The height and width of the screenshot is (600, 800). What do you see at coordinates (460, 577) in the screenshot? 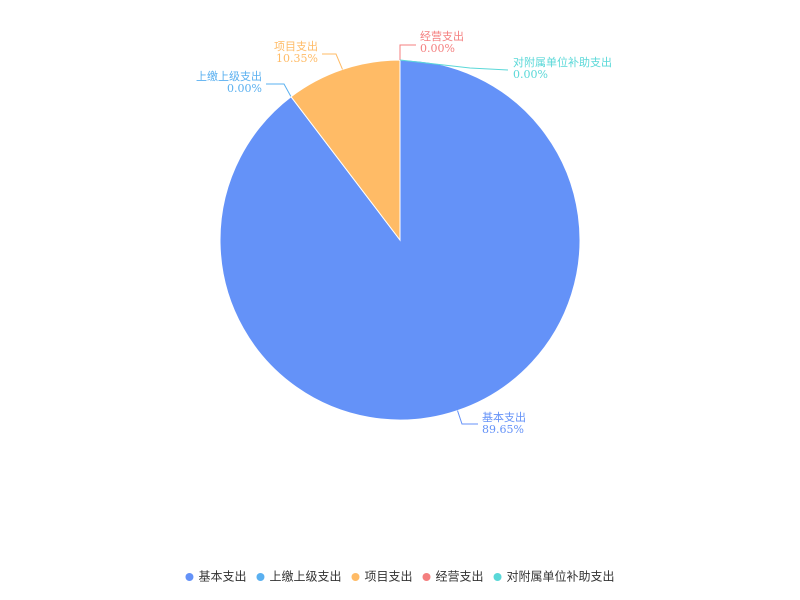
I see `legend-label: 经营支出` at bounding box center [460, 577].